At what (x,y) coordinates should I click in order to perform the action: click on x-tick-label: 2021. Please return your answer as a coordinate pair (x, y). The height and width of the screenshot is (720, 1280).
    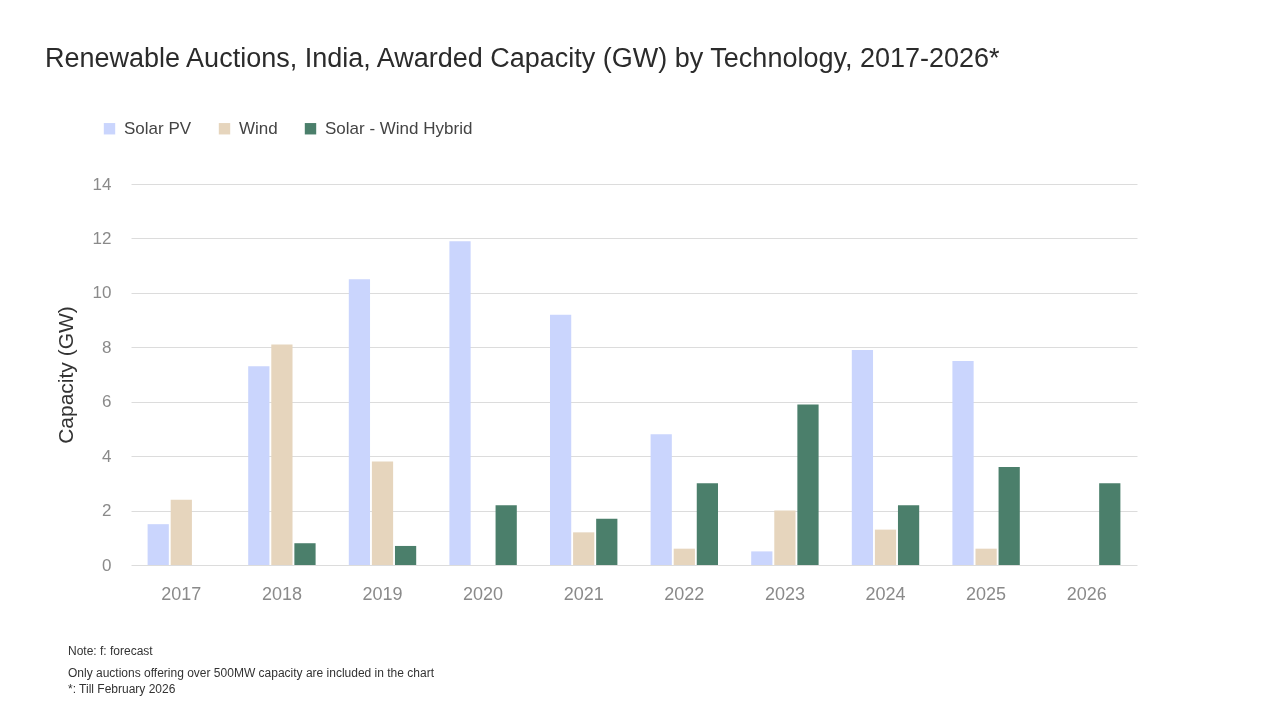
    Looking at the image, I should click on (583, 593).